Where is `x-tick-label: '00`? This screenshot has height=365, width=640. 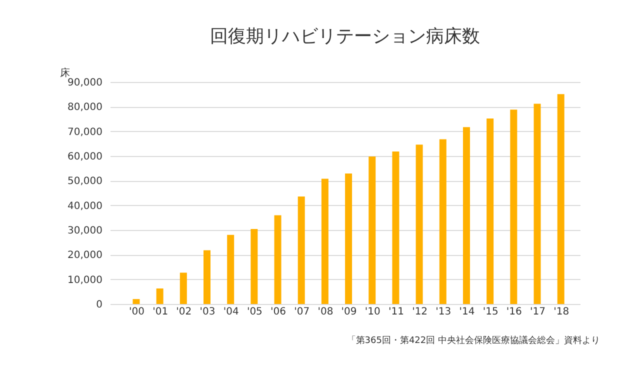 x-tick-label: '00 is located at coordinates (136, 312).